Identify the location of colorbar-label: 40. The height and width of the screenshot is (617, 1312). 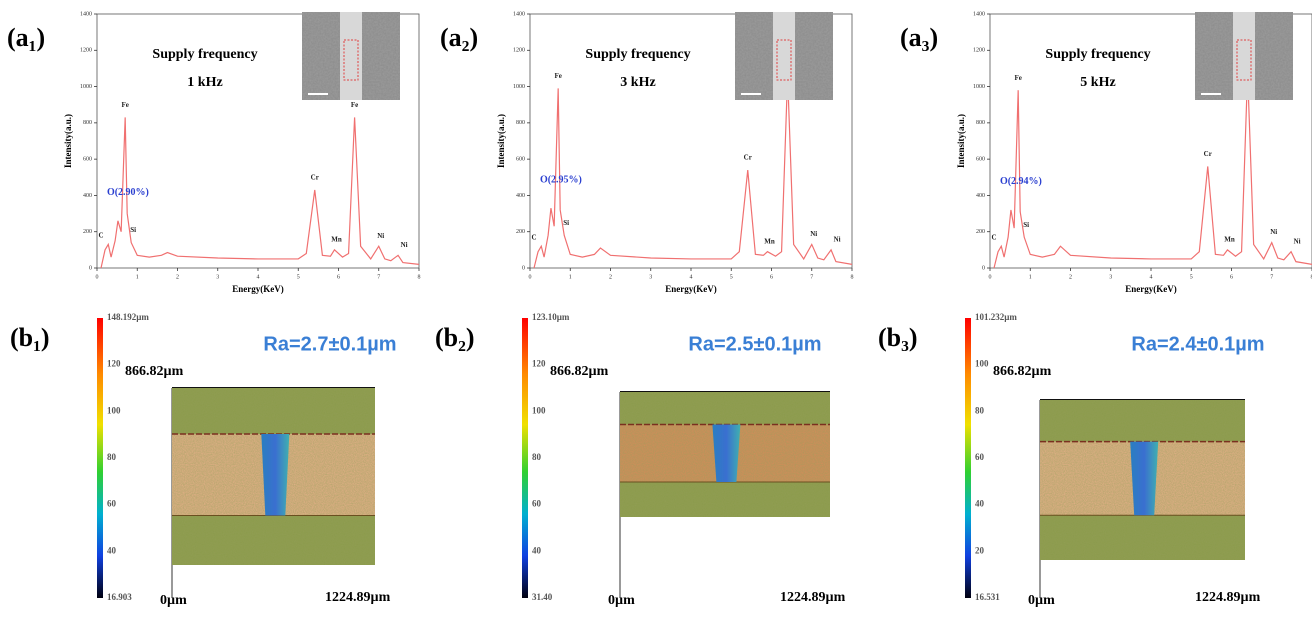
(980, 504).